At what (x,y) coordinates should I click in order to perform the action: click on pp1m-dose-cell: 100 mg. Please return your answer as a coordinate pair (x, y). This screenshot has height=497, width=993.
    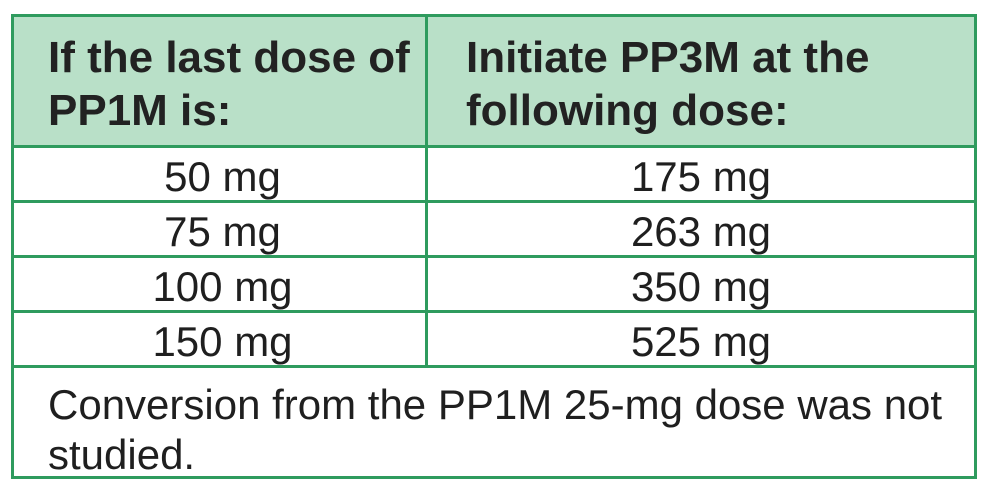
    Looking at the image, I should click on (221, 284).